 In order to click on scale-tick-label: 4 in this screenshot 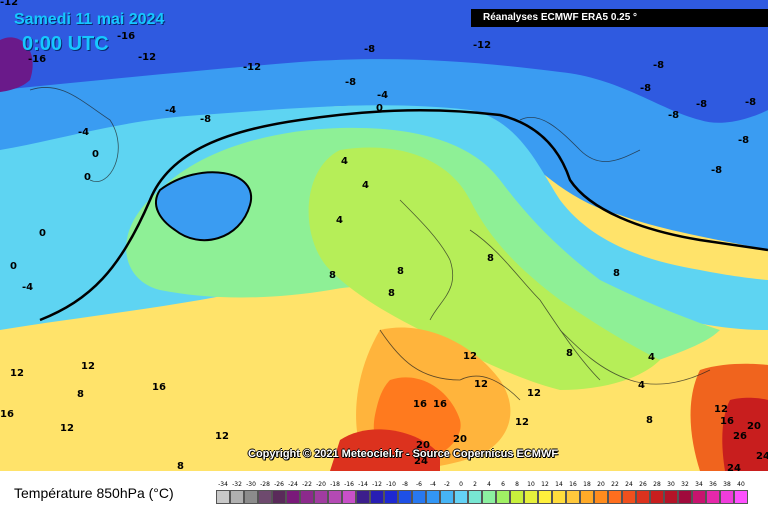, I will do `click(489, 484)`.